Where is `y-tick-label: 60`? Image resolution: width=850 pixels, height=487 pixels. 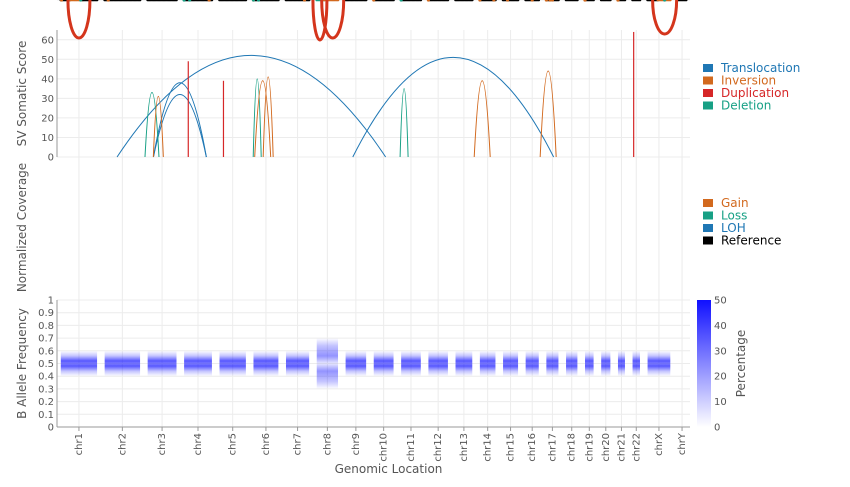 y-tick-label: 60 is located at coordinates (47, 40).